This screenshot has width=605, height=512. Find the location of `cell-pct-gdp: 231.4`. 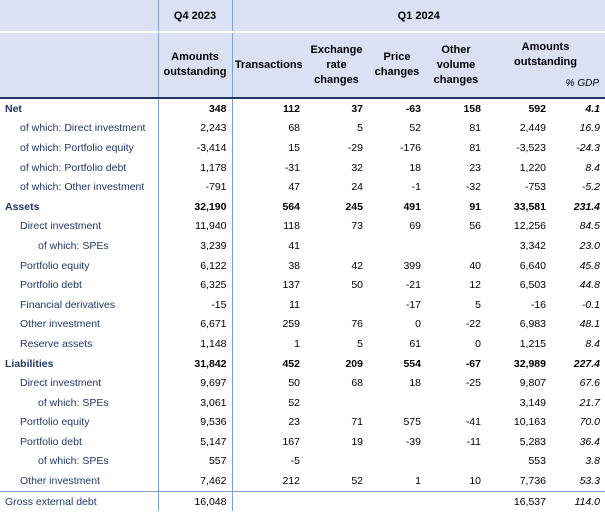

cell-pct-gdp: 231.4 is located at coordinates (587, 206).